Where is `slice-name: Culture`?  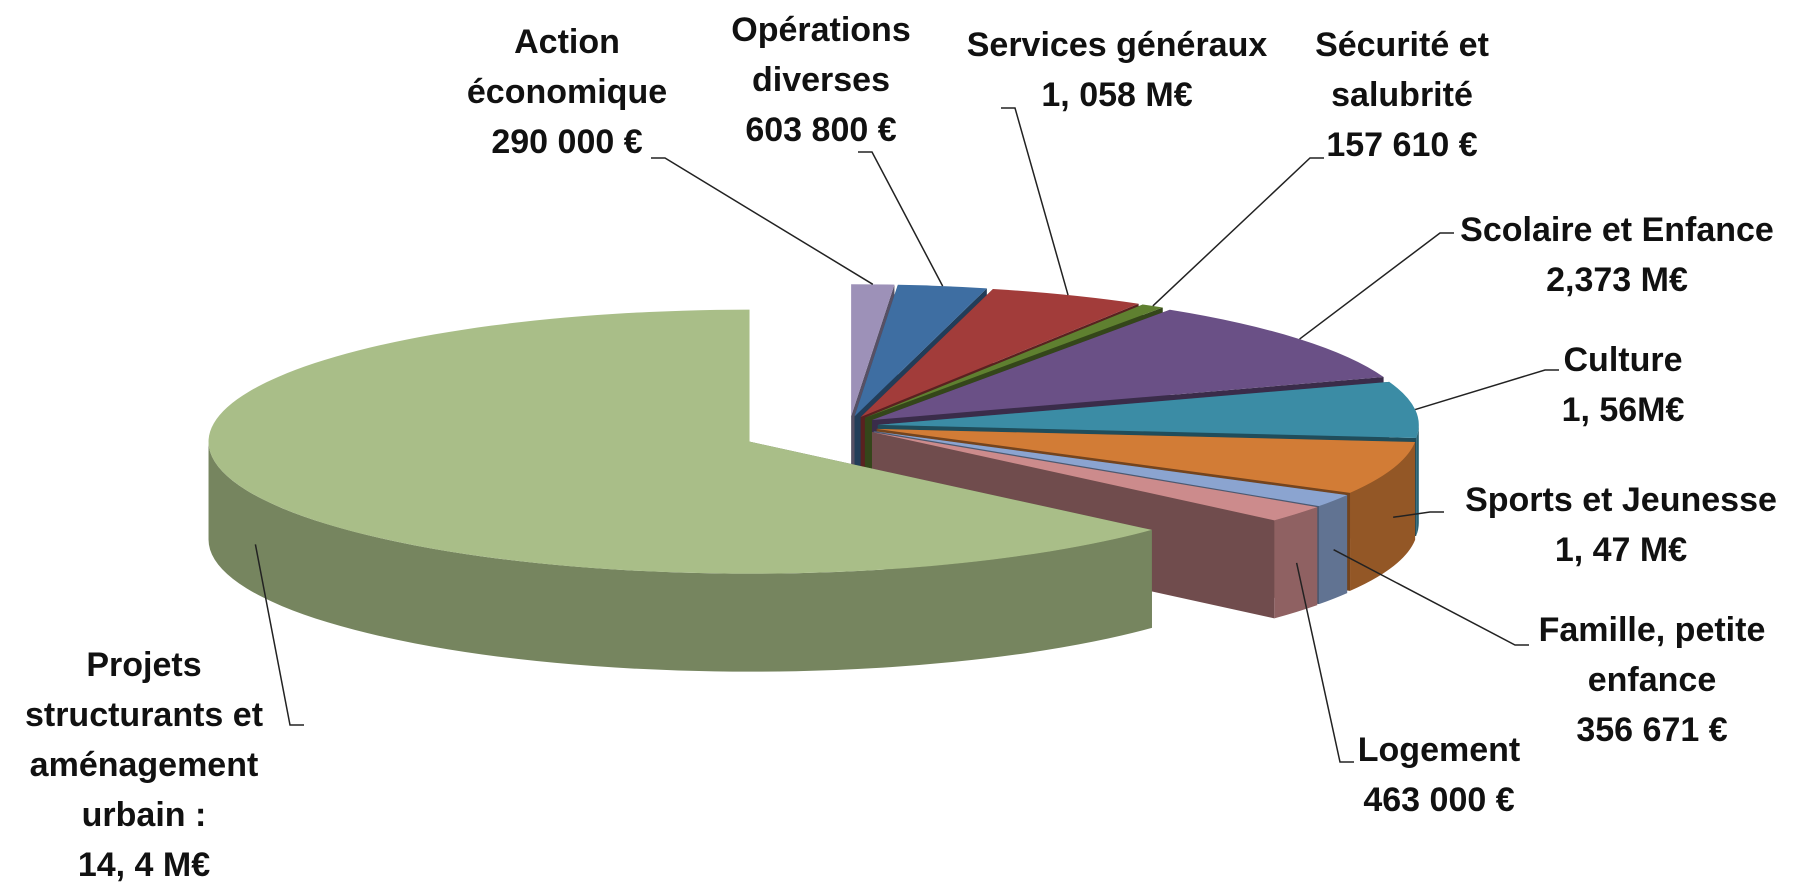
slice-name: Culture is located at coordinates (1623, 360).